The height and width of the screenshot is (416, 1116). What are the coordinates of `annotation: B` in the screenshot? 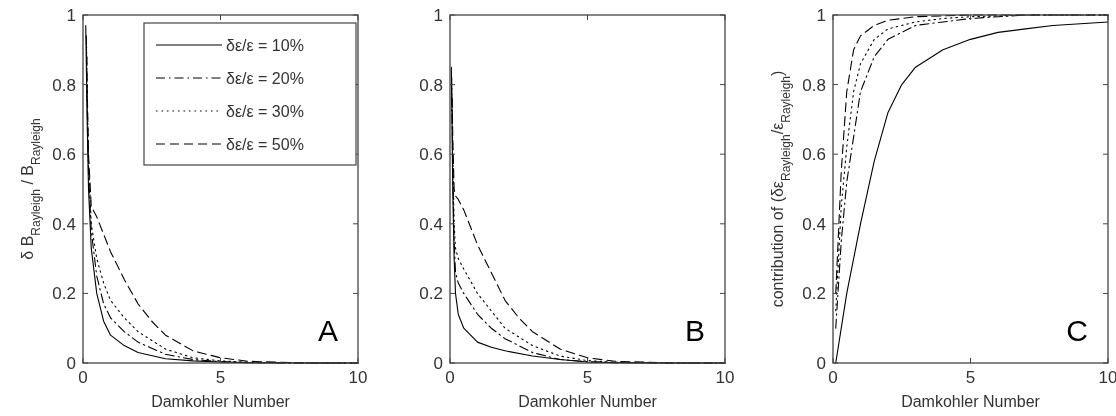 It's located at (694, 330).